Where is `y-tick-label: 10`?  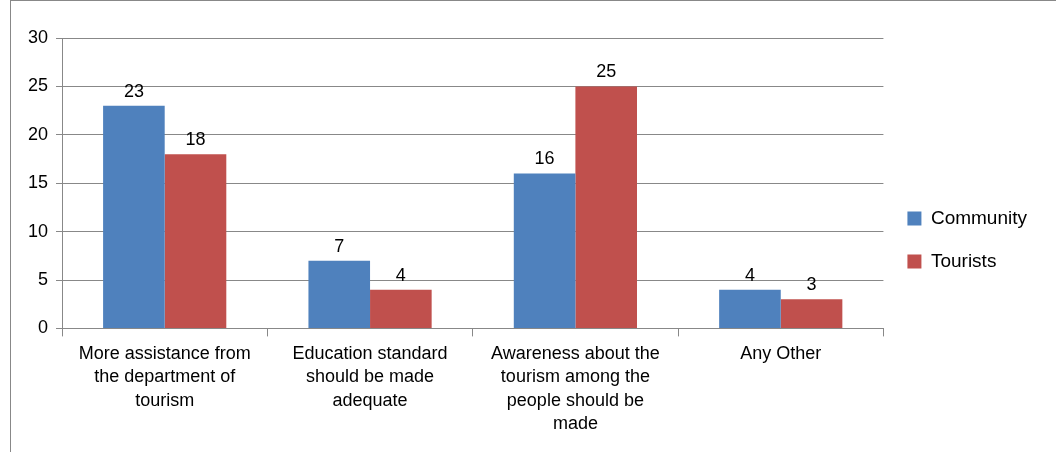 y-tick-label: 10 is located at coordinates (38, 230).